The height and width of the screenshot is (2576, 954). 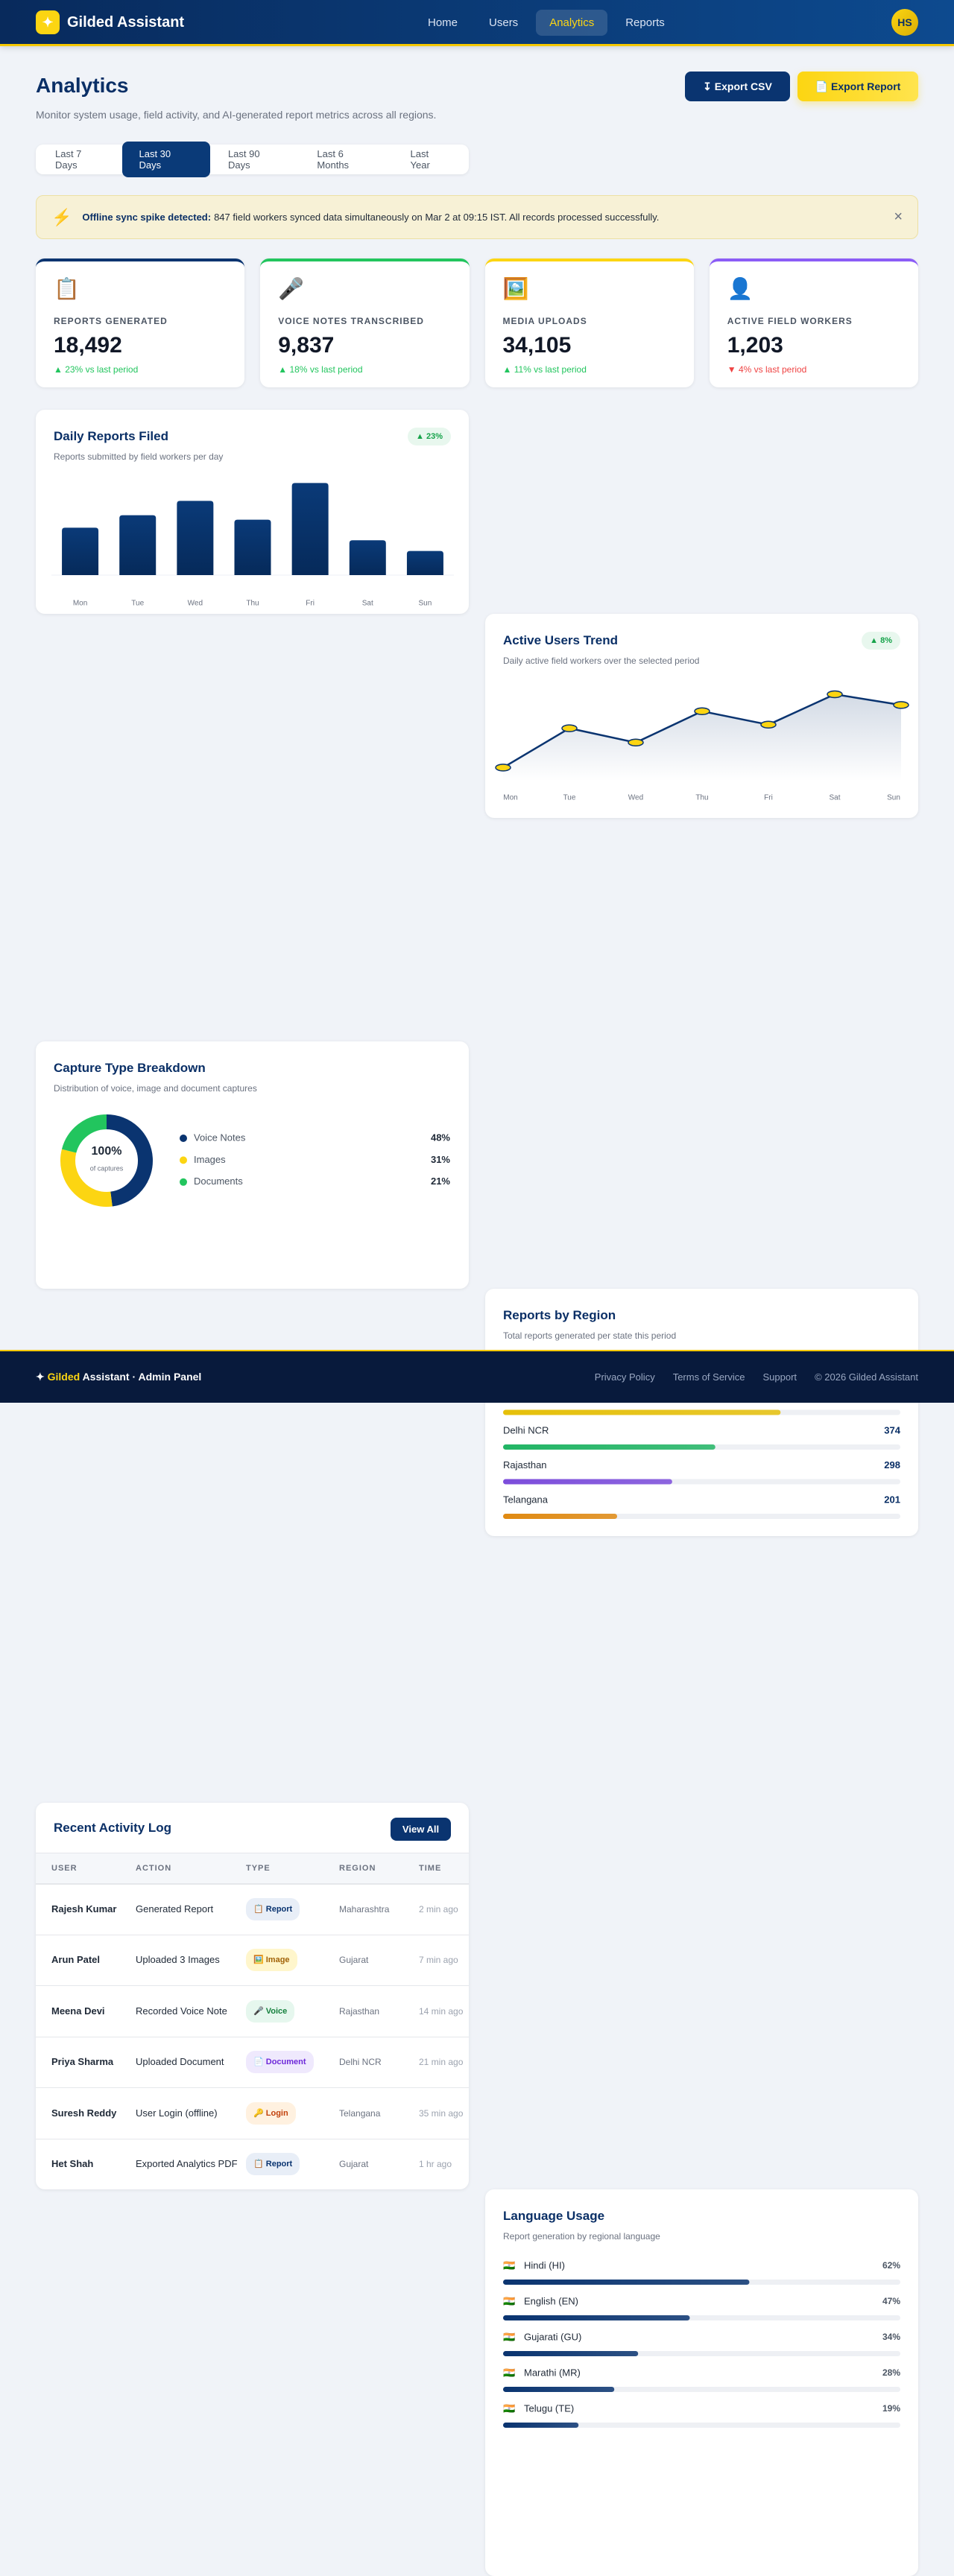 What do you see at coordinates (504, 23) in the screenshot?
I see `nav-link: Users` at bounding box center [504, 23].